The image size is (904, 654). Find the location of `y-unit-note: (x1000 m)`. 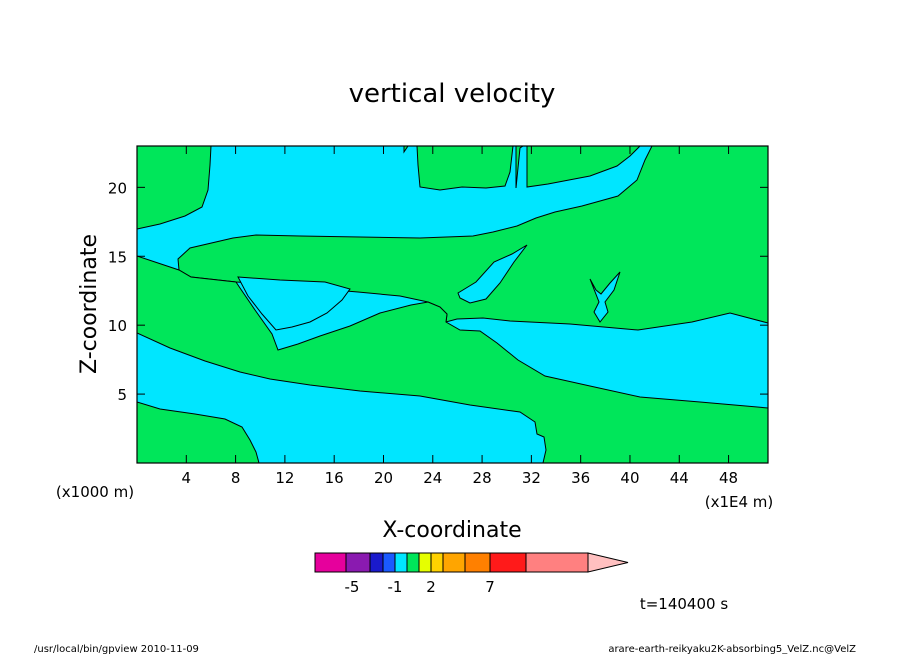

y-unit-note: (x1000 m) is located at coordinates (95, 492).